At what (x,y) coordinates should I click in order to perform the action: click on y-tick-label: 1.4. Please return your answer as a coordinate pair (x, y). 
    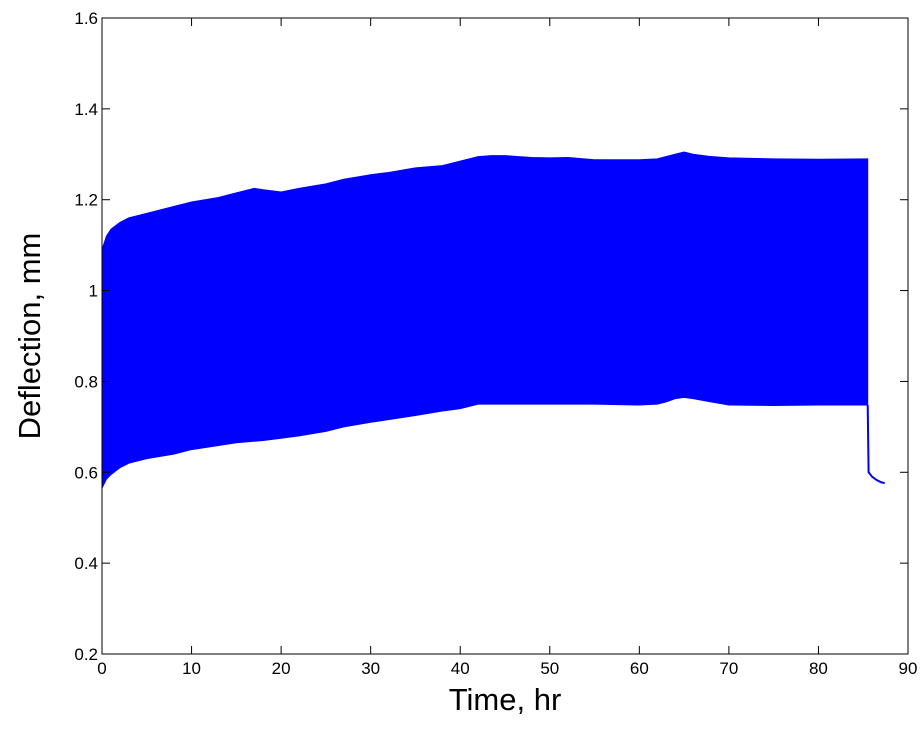
    Looking at the image, I should click on (86, 109).